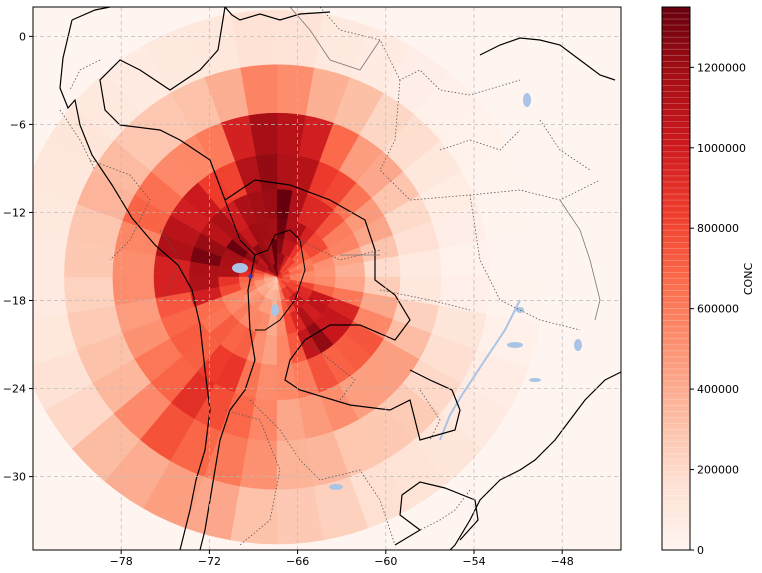  What do you see at coordinates (721, 148) in the screenshot?
I see `colorbar-tick-label: 1000000` at bounding box center [721, 148].